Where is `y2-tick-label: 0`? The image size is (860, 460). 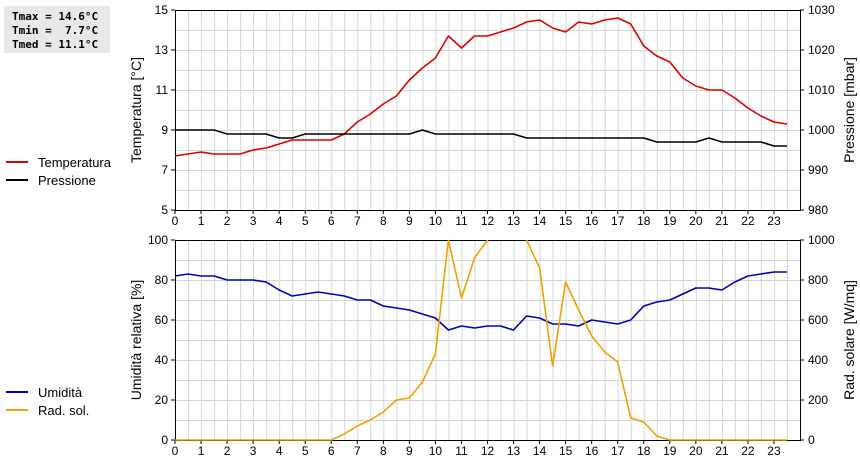 y2-tick-label: 0 is located at coordinates (811, 440).